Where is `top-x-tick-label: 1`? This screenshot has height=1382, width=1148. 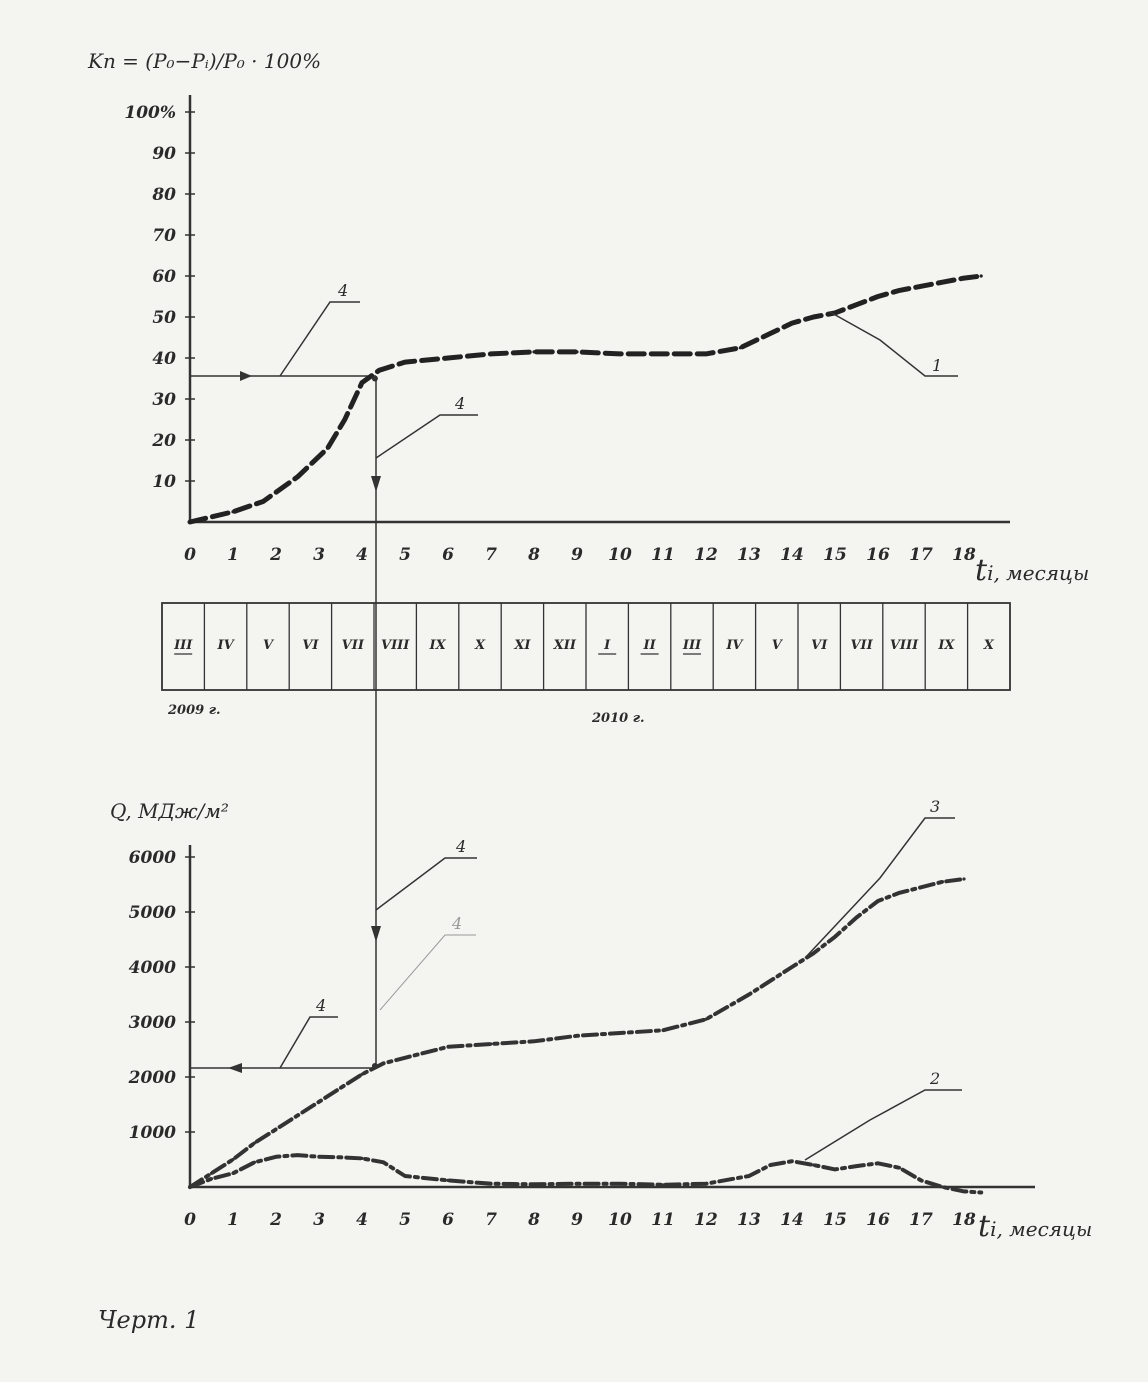 top-x-tick-label: 1 is located at coordinates (233, 555).